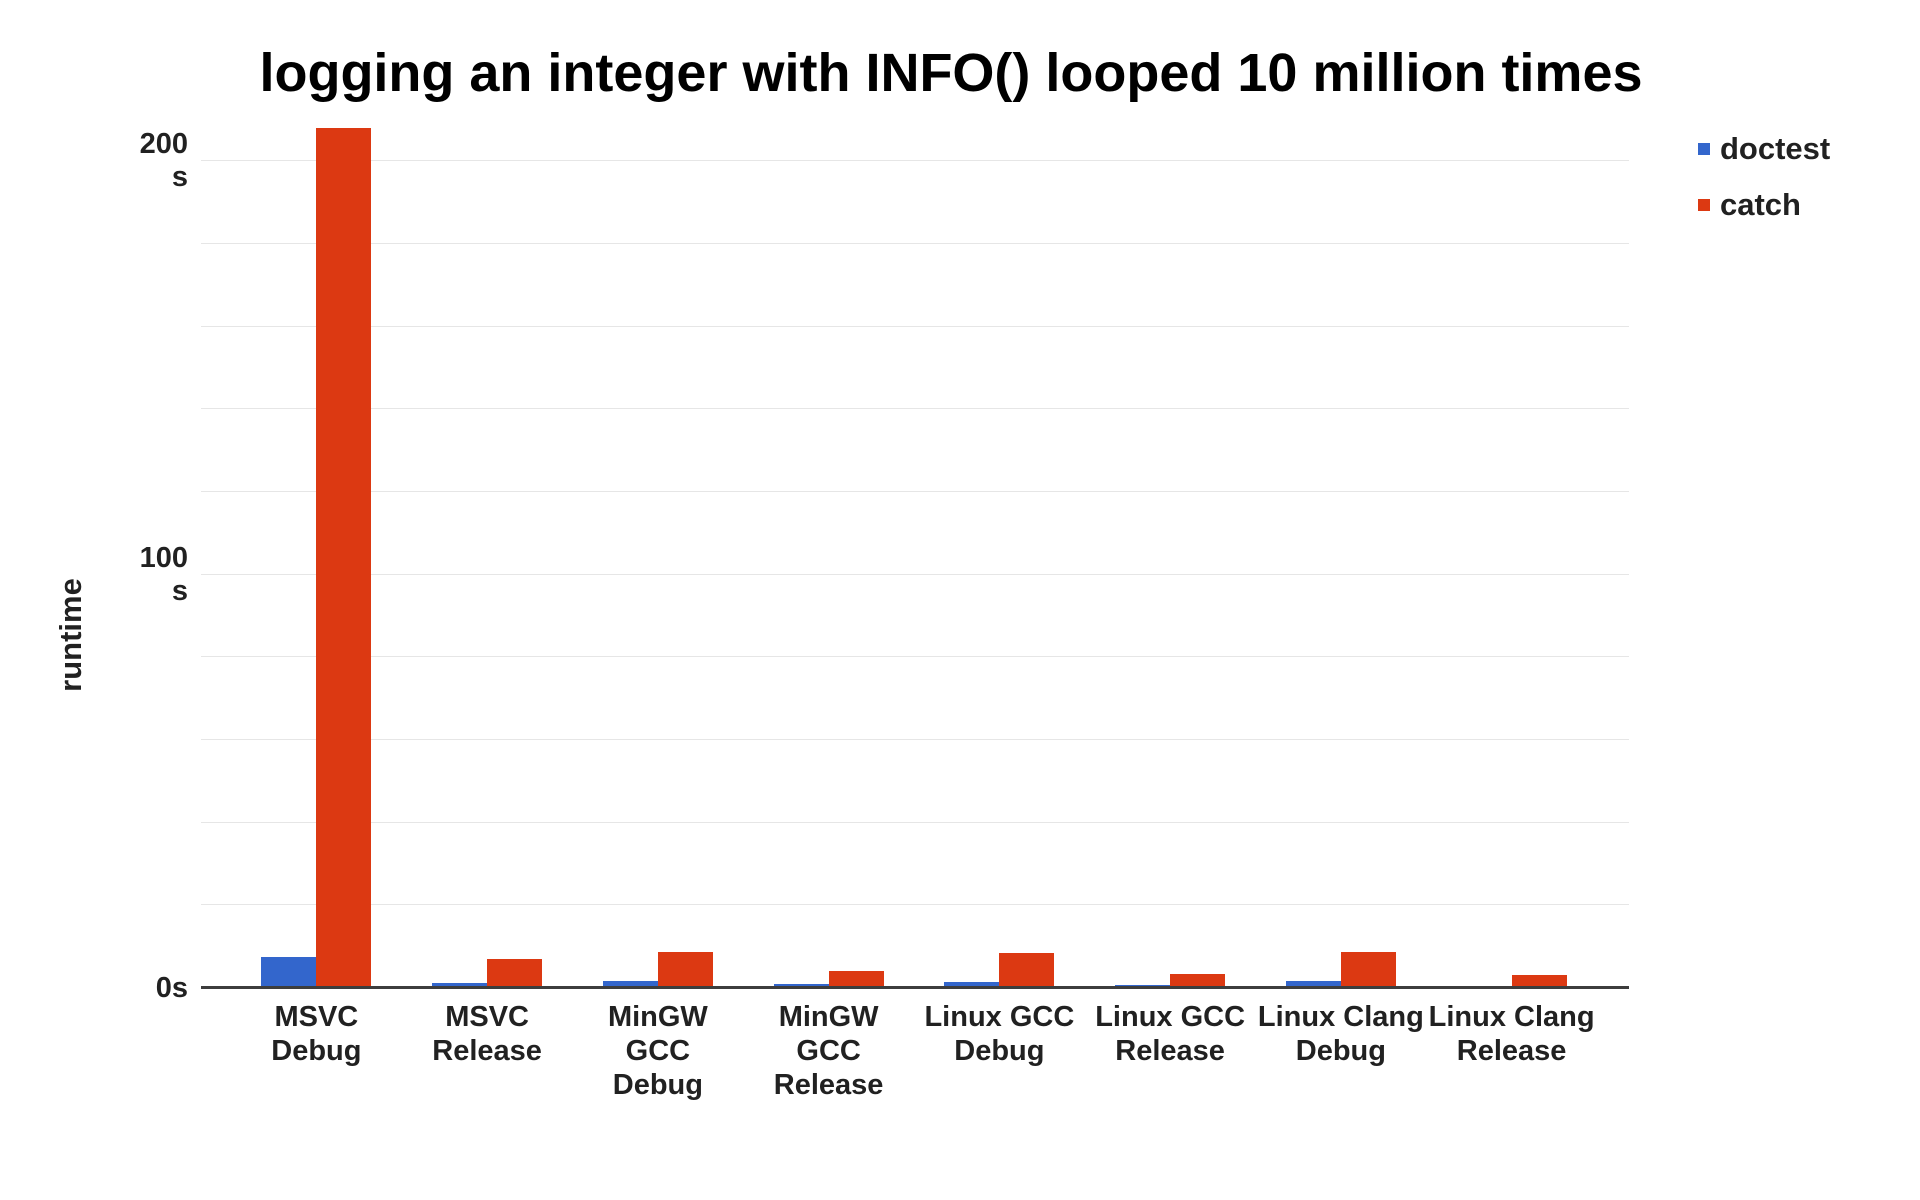 The width and height of the screenshot is (1920, 1200). I want to click on x-axis-label: MSVC Debug, so click(316, 1051).